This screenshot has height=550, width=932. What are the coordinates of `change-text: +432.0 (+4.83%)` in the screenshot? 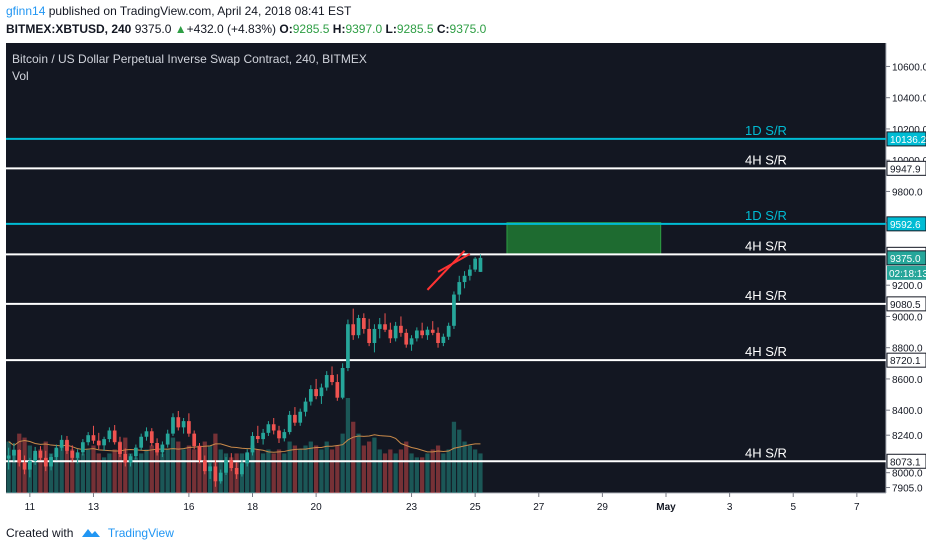 It's located at (231, 29).